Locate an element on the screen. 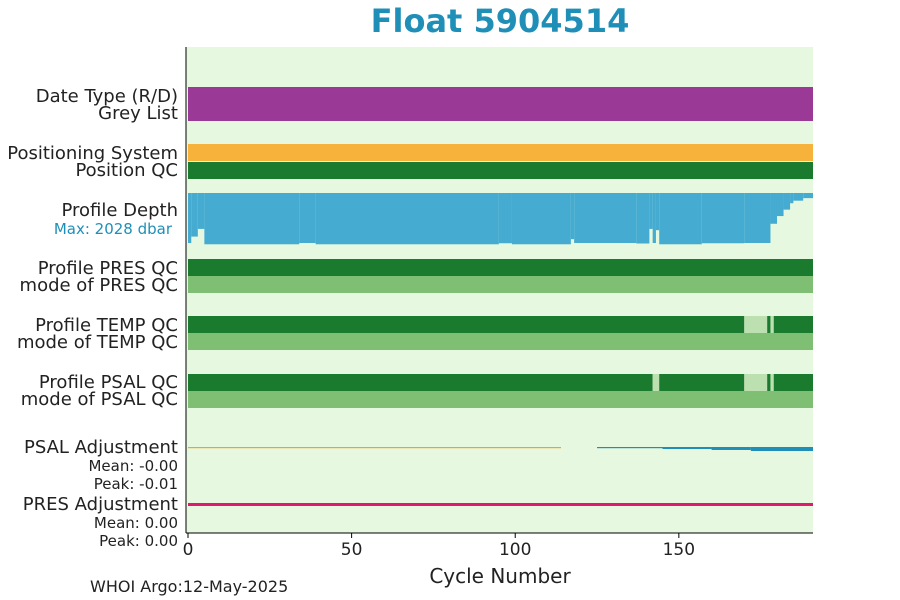 The image size is (900, 600). x-axis-label: Cycle Number is located at coordinates (500, 576).